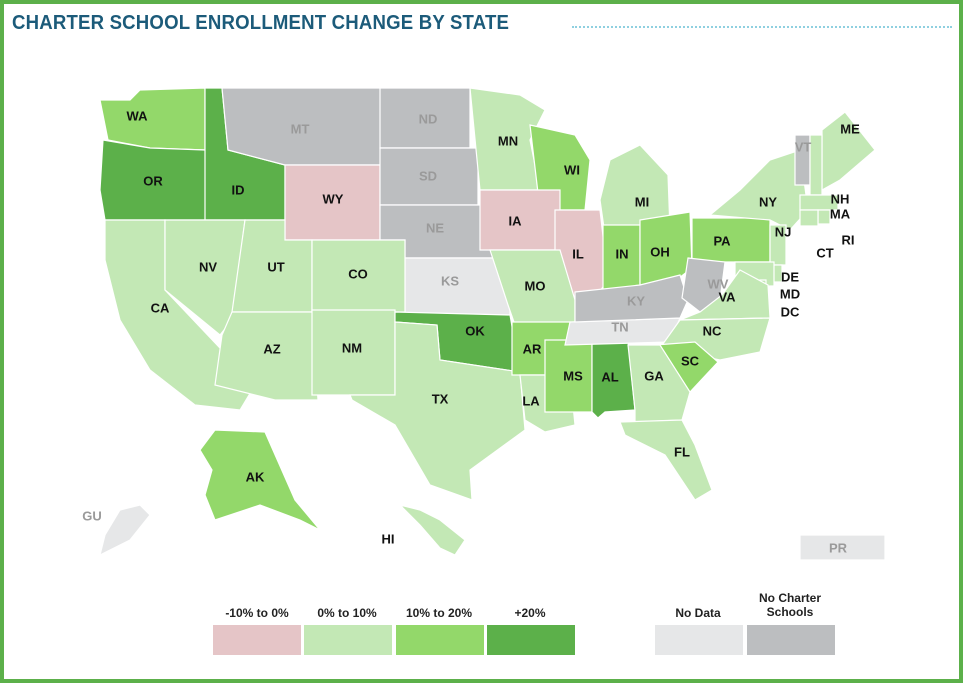  What do you see at coordinates (347, 613) in the screenshot?
I see `legend-label-low: 0% to 10%` at bounding box center [347, 613].